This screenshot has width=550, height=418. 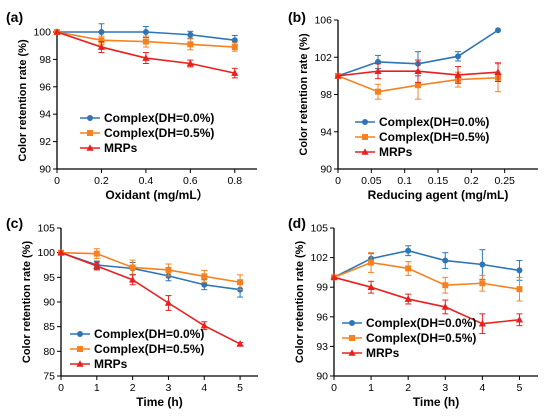 I want to click on x-tick-label: 0.4, so click(x=146, y=181).